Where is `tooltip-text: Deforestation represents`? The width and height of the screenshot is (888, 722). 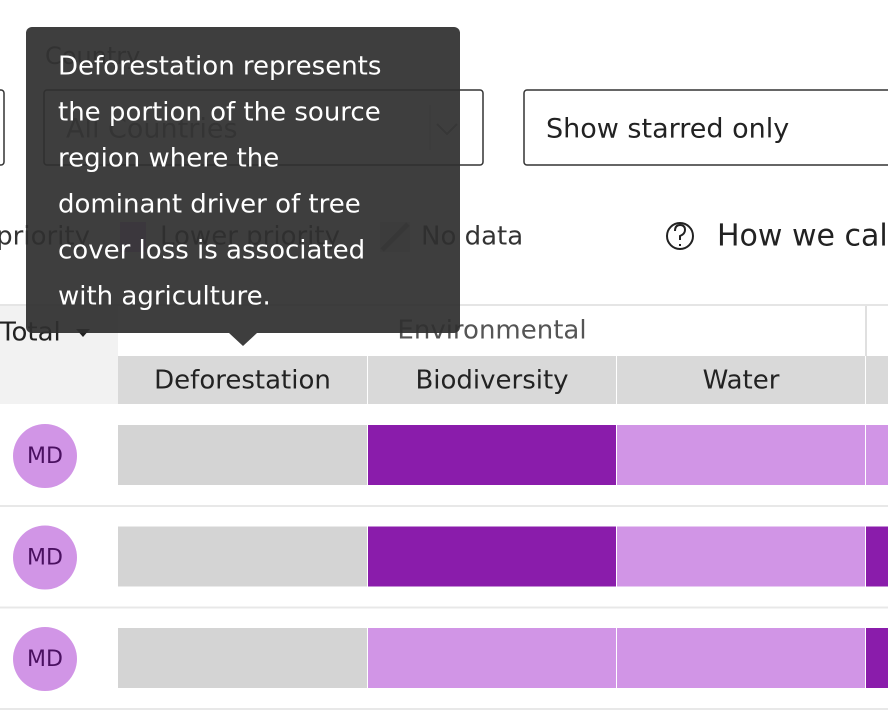 tooltip-text: Deforestation represents is located at coordinates (219, 67).